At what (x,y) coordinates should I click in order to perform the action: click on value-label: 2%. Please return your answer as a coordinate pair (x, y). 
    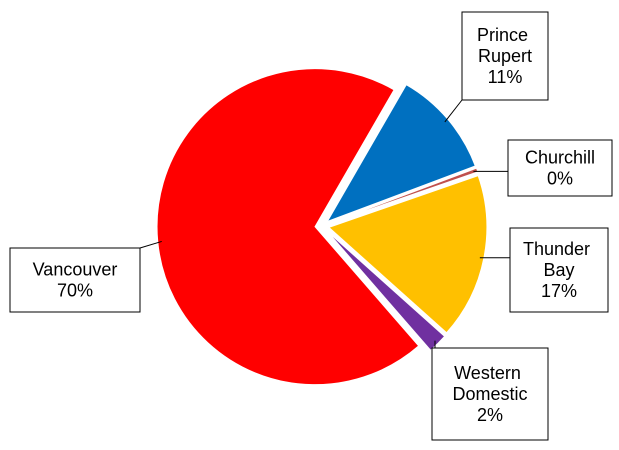
    Looking at the image, I should click on (490, 415).